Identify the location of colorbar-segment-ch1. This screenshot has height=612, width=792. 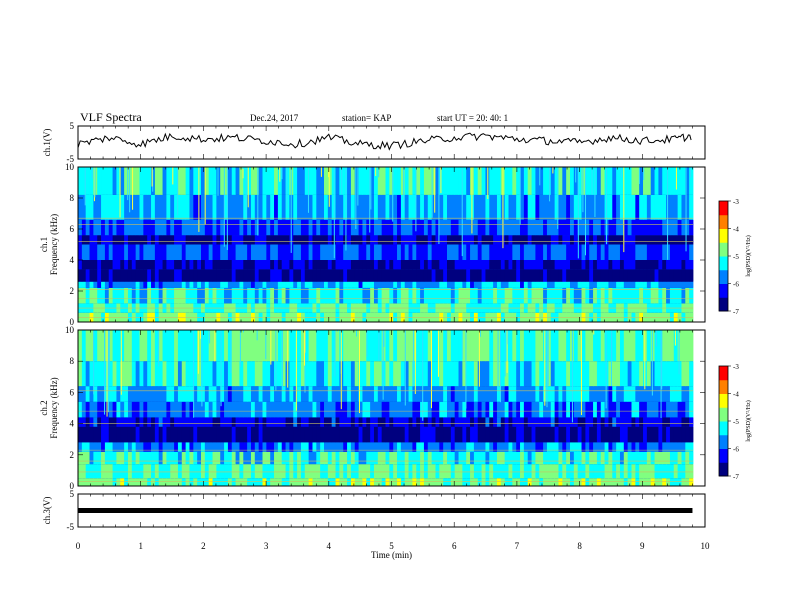
(723, 230).